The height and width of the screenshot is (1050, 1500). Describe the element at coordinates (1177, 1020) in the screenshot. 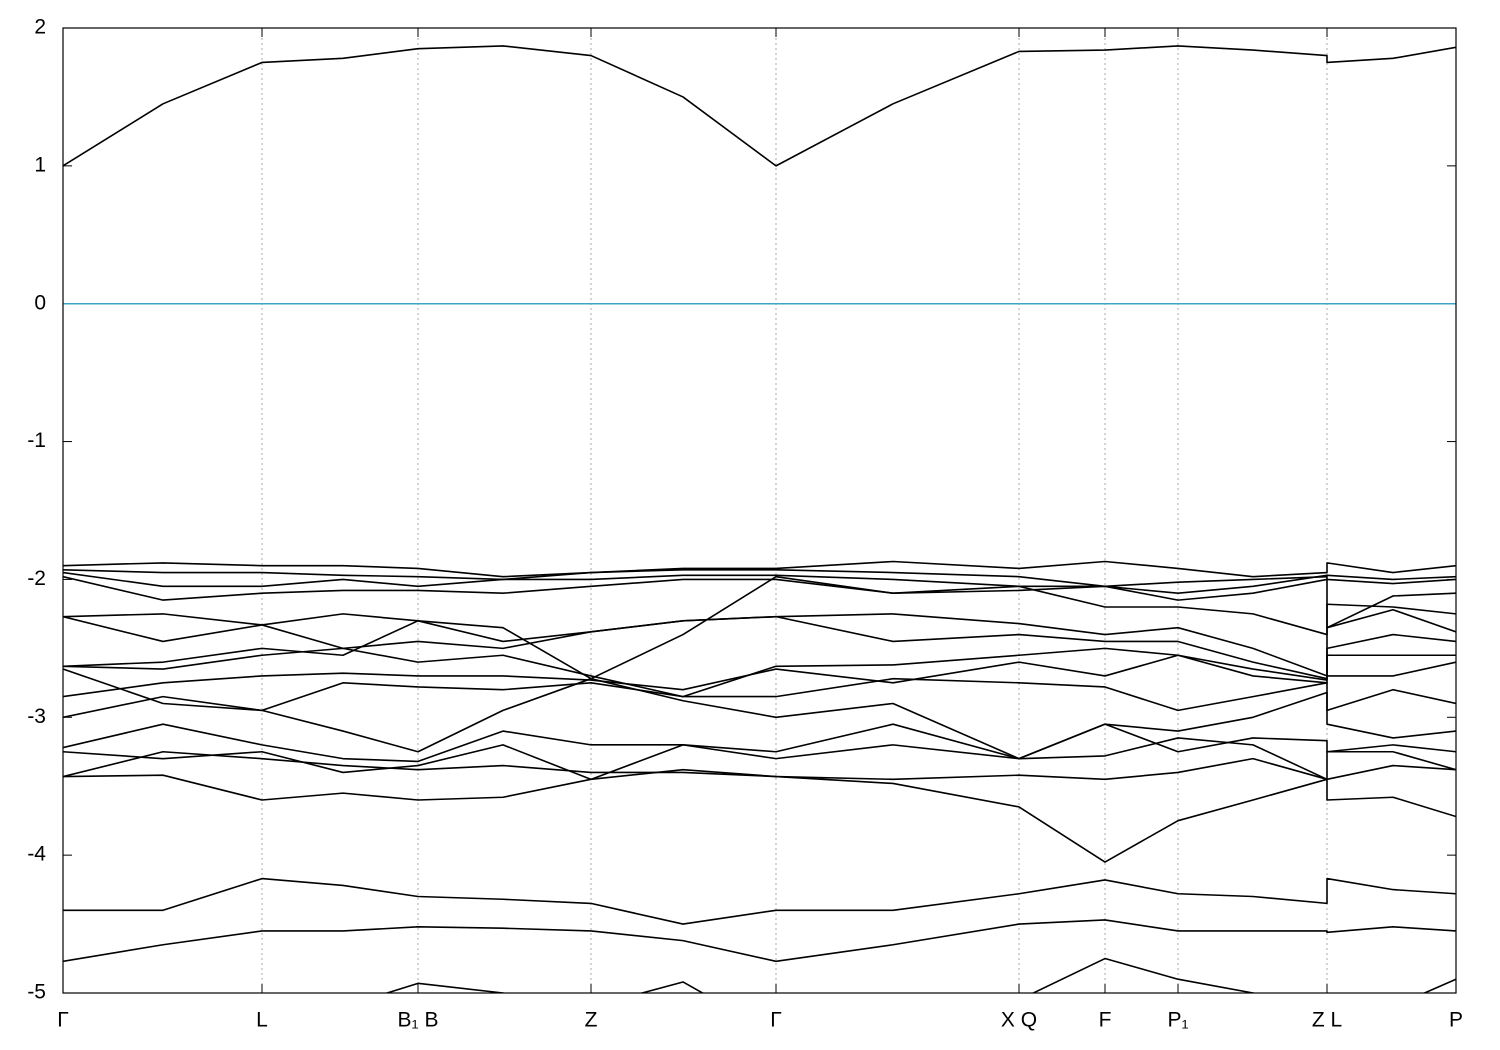

I see `x-tick-label: P₁` at that location.